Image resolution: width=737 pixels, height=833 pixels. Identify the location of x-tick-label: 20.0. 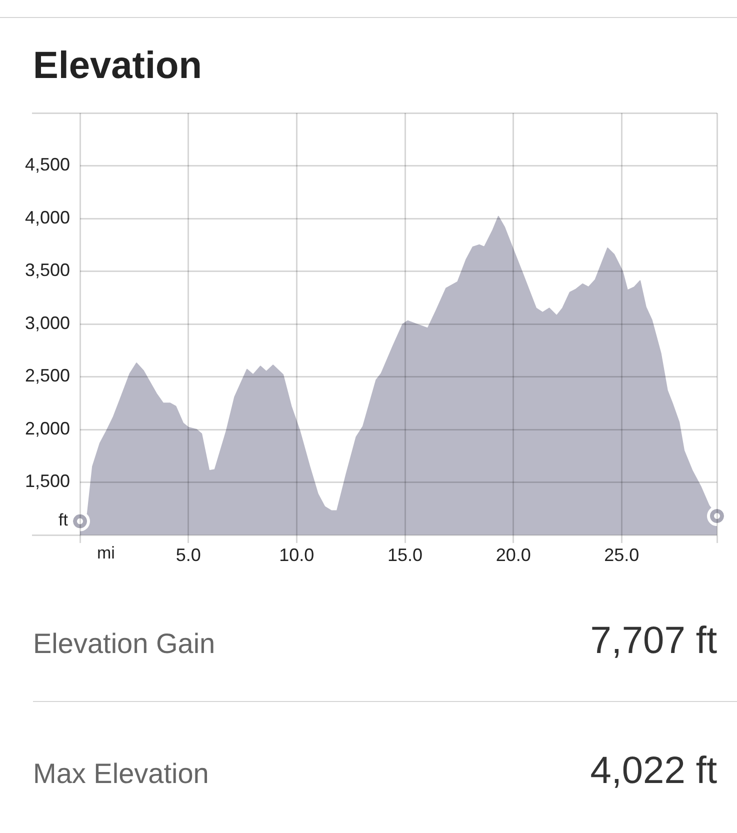
(513, 554).